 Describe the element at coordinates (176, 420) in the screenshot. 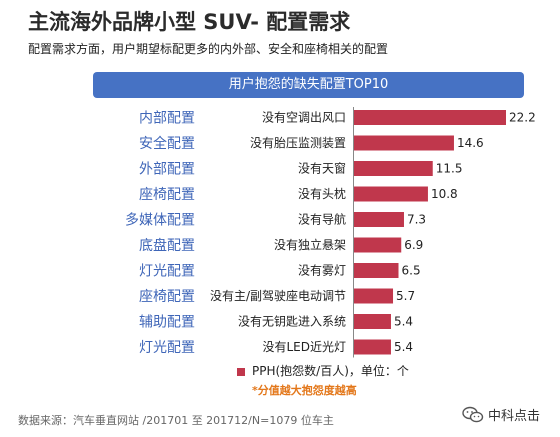

I see `data-source: 数据来源：汽车垂直网站 /201701 至 201712/N=1079 位车主` at that location.